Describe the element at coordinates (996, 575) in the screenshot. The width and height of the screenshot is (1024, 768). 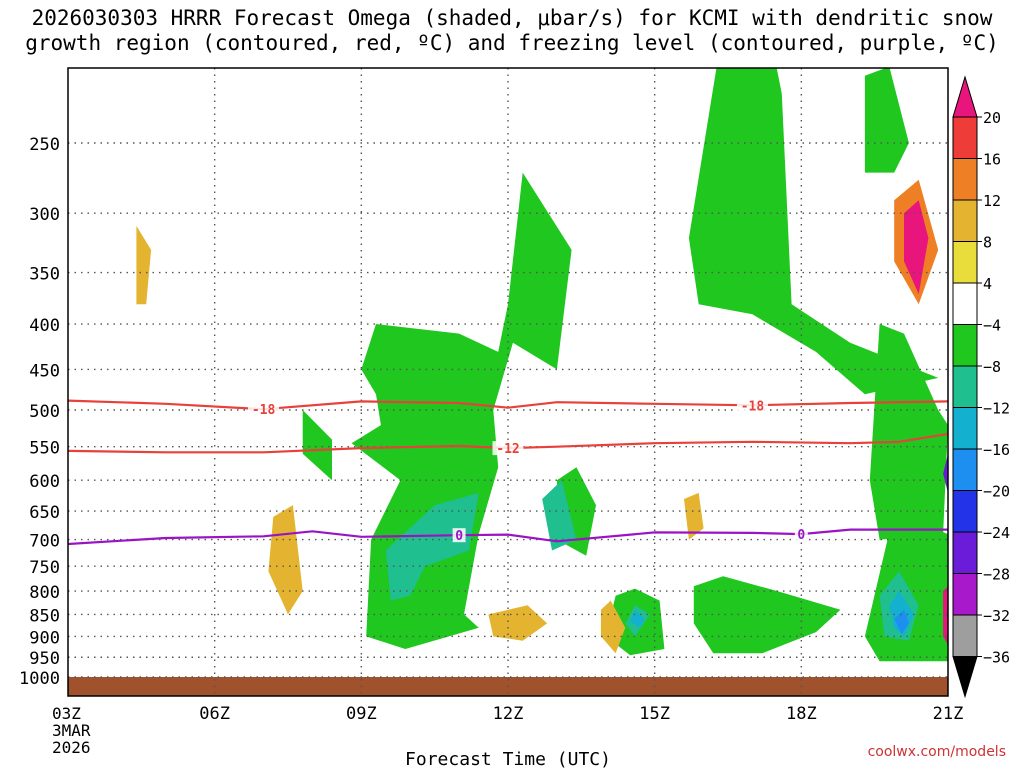
I see `colorbar-label-11: −28` at that location.